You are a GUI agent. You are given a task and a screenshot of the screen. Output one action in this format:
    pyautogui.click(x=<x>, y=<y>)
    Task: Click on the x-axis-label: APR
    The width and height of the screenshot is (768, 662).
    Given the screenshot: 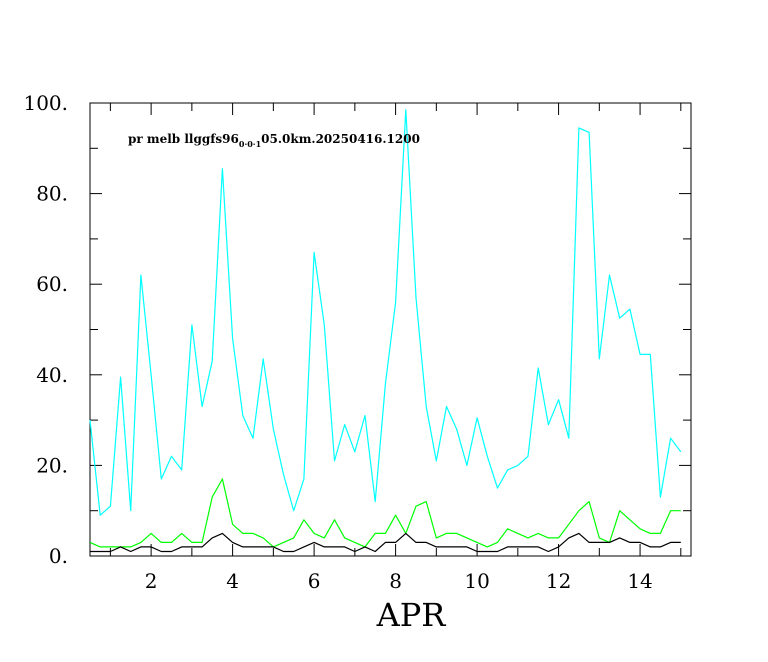 What is the action you would take?
    pyautogui.click(x=411, y=615)
    